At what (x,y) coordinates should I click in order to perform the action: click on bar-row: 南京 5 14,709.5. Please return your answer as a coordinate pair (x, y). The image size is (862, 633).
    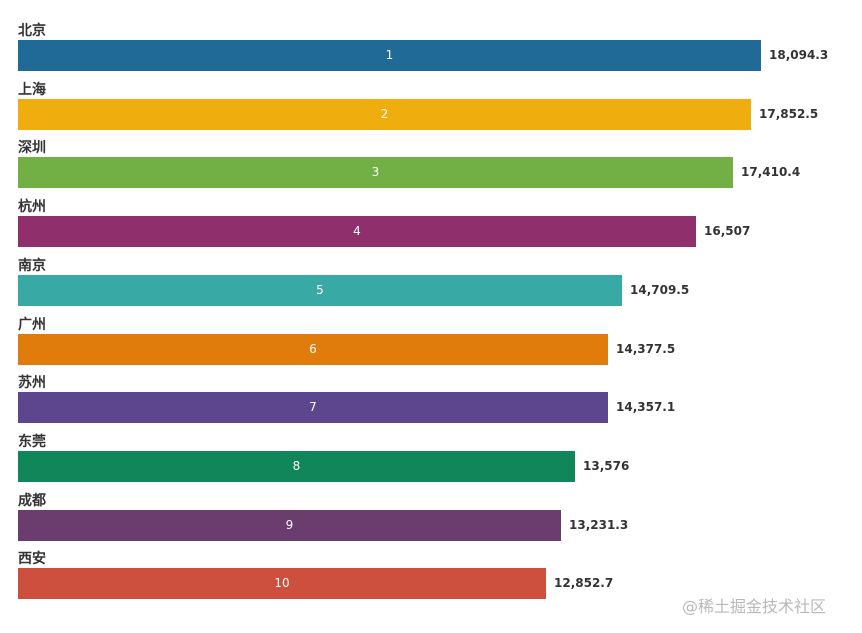
    Looking at the image, I should click on (380, 287).